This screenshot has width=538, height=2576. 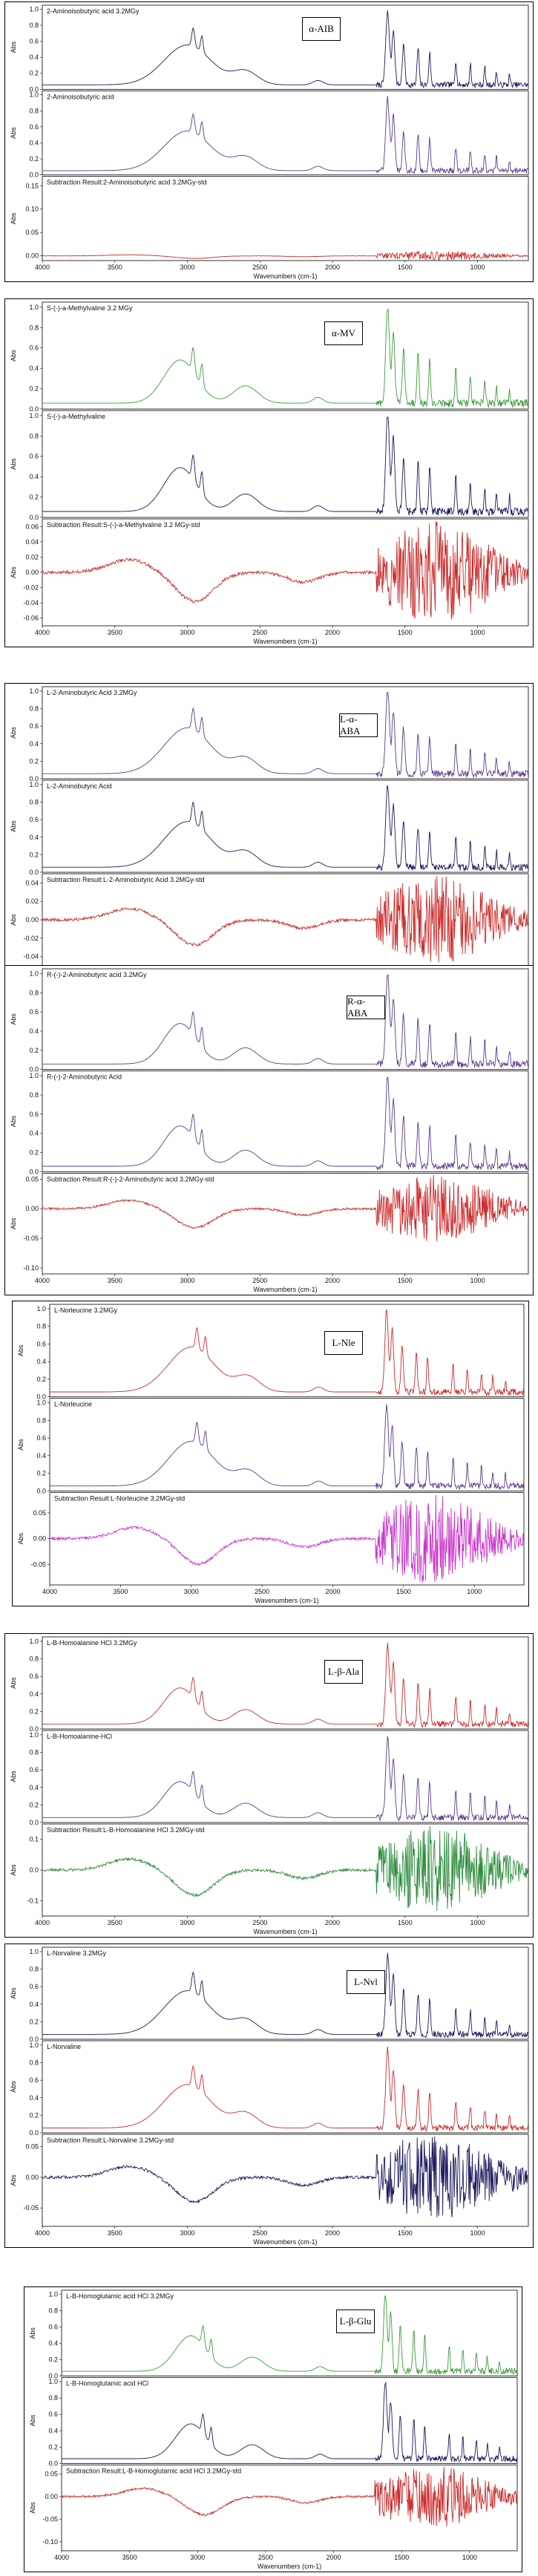 I want to click on y-tick-label: 0.05, so click(x=32, y=1179).